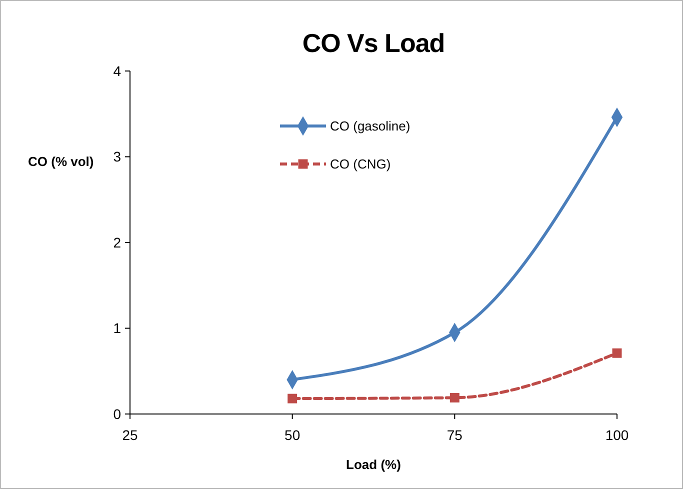 This screenshot has width=691, height=497. What do you see at coordinates (117, 70) in the screenshot?
I see `y-tick-label: 4` at bounding box center [117, 70].